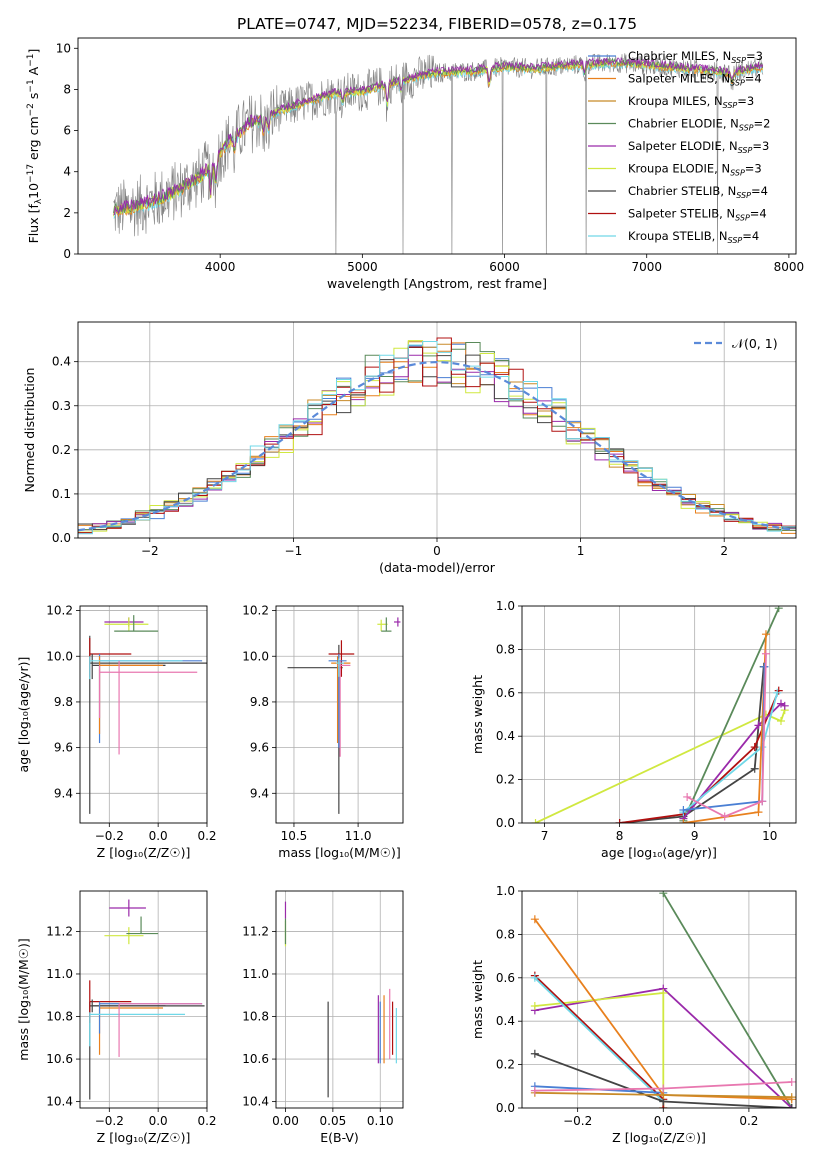 The width and height of the screenshot is (819, 1170). What do you see at coordinates (477, 999) in the screenshot?
I see `y-axis-label: mass weight` at bounding box center [477, 999].